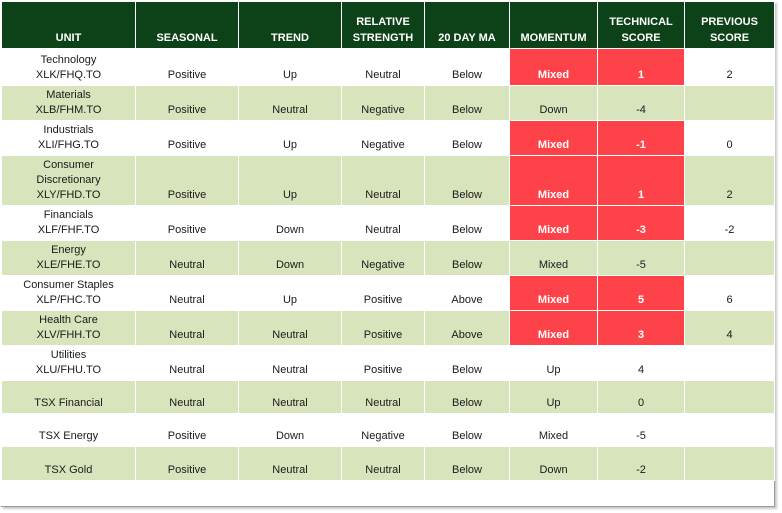 Image resolution: width=782 pixels, height=513 pixels. I want to click on unit-label: Consumer Staples, so click(68, 285).